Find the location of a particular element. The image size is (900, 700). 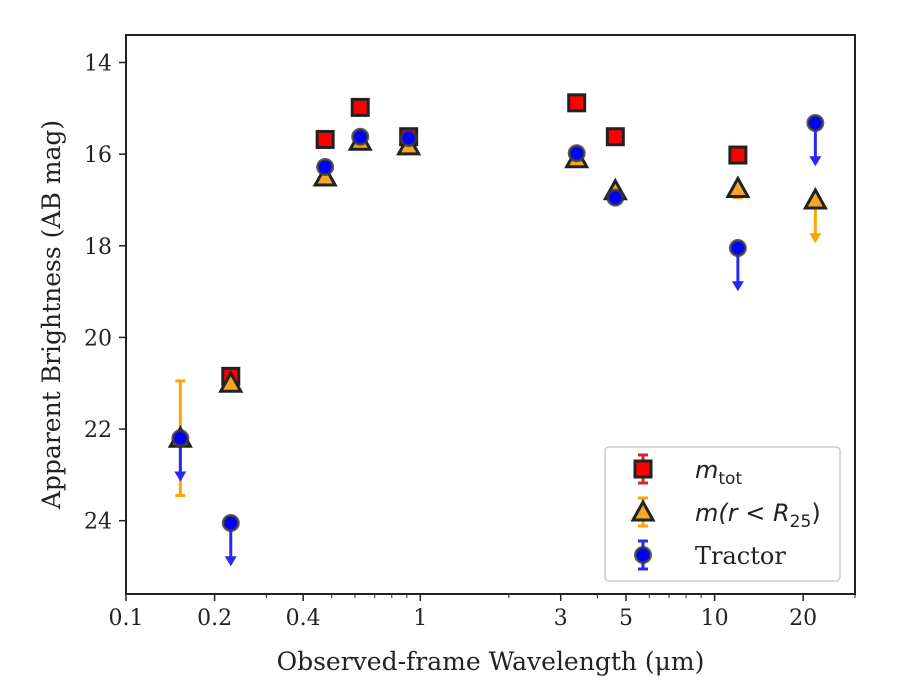

x-tick-label: 0.2 is located at coordinates (214, 618).